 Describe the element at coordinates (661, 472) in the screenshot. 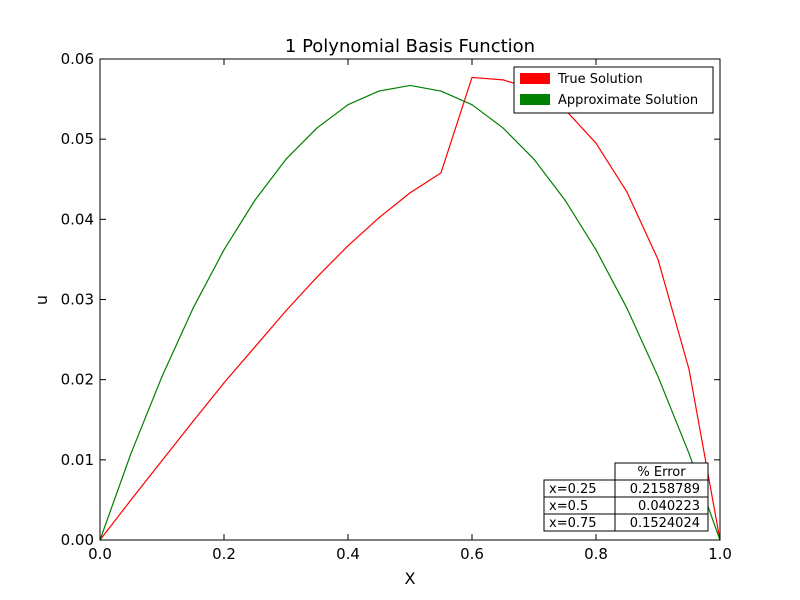

I see `error-table-header: % Error` at that location.